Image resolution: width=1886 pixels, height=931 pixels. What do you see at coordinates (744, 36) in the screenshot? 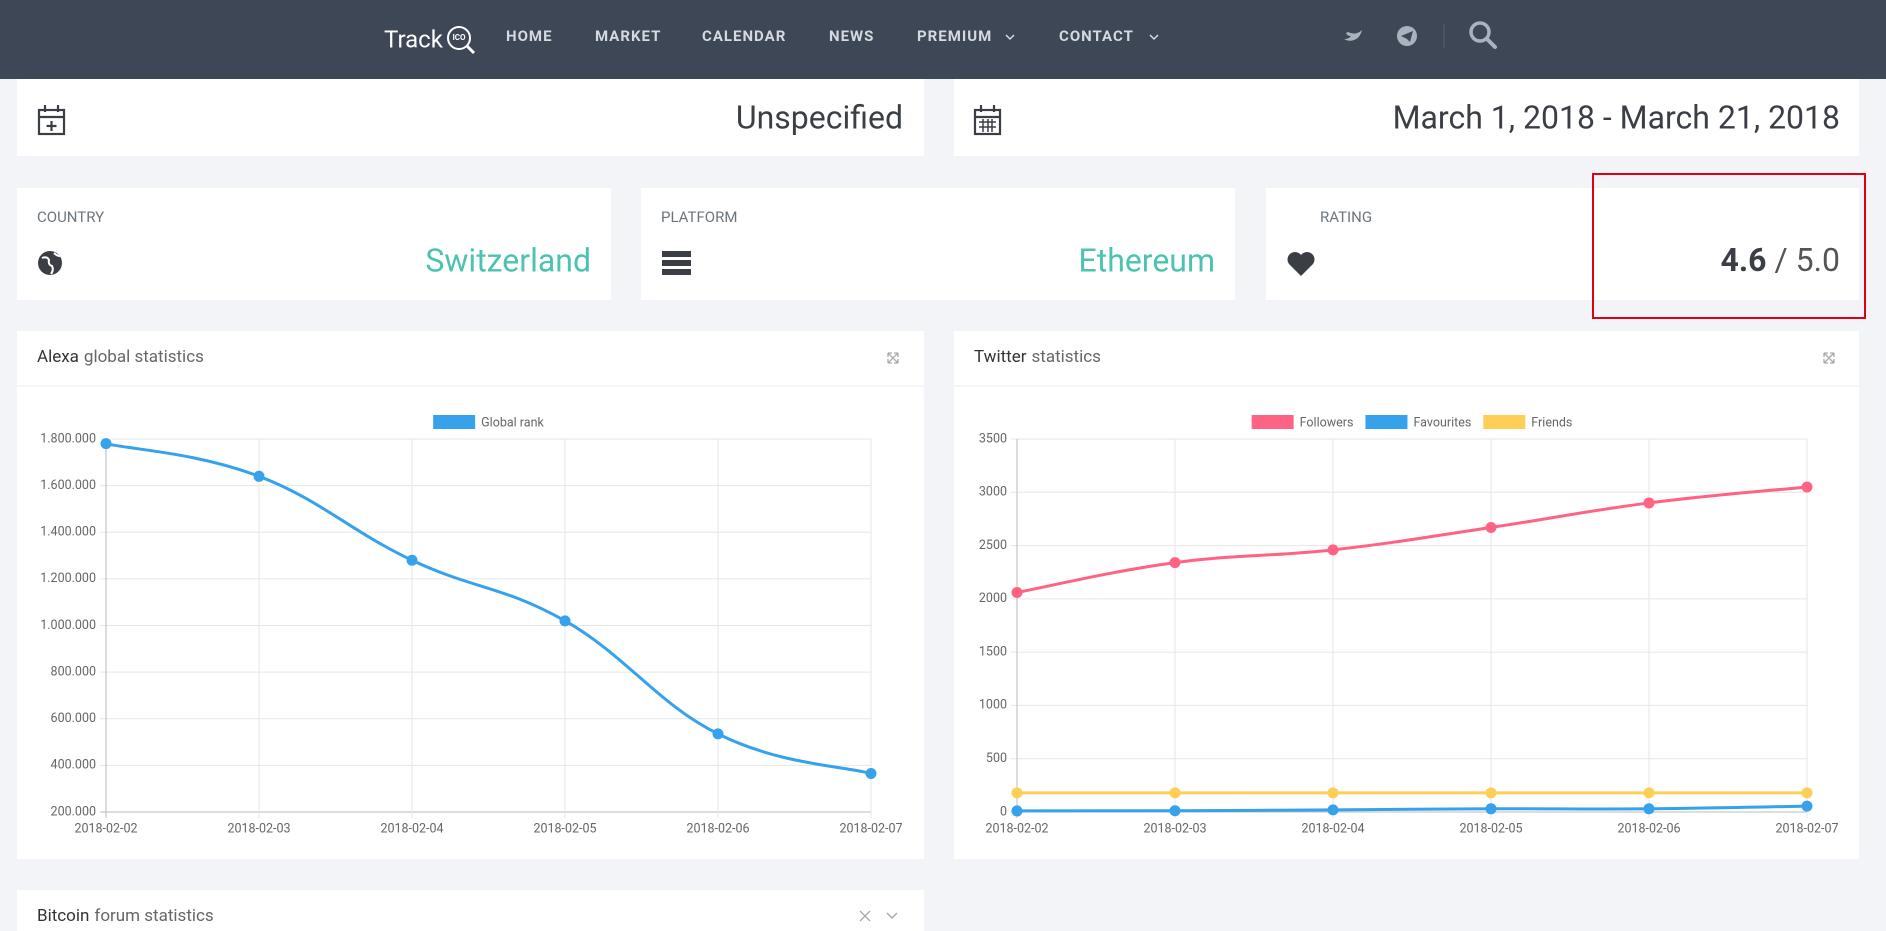
I see `nav-item: CALENDAR` at bounding box center [744, 36].